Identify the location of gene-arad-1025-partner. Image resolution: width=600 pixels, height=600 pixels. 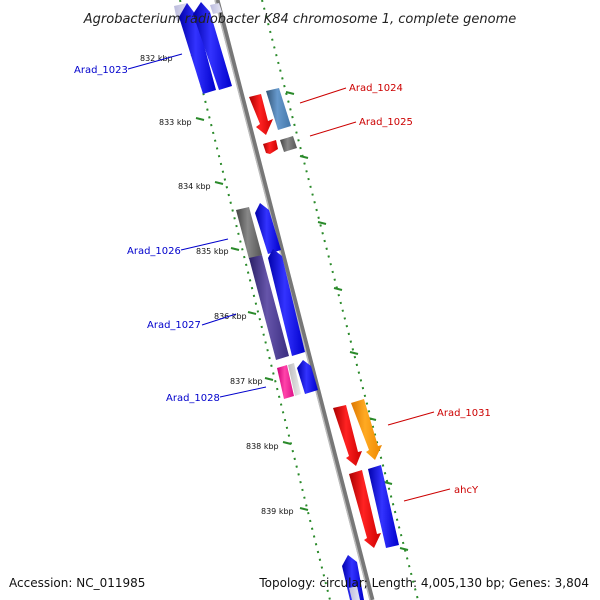
(288, 144).